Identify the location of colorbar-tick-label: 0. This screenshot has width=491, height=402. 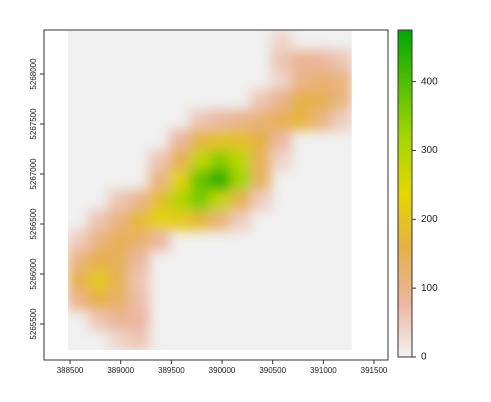
(424, 357).